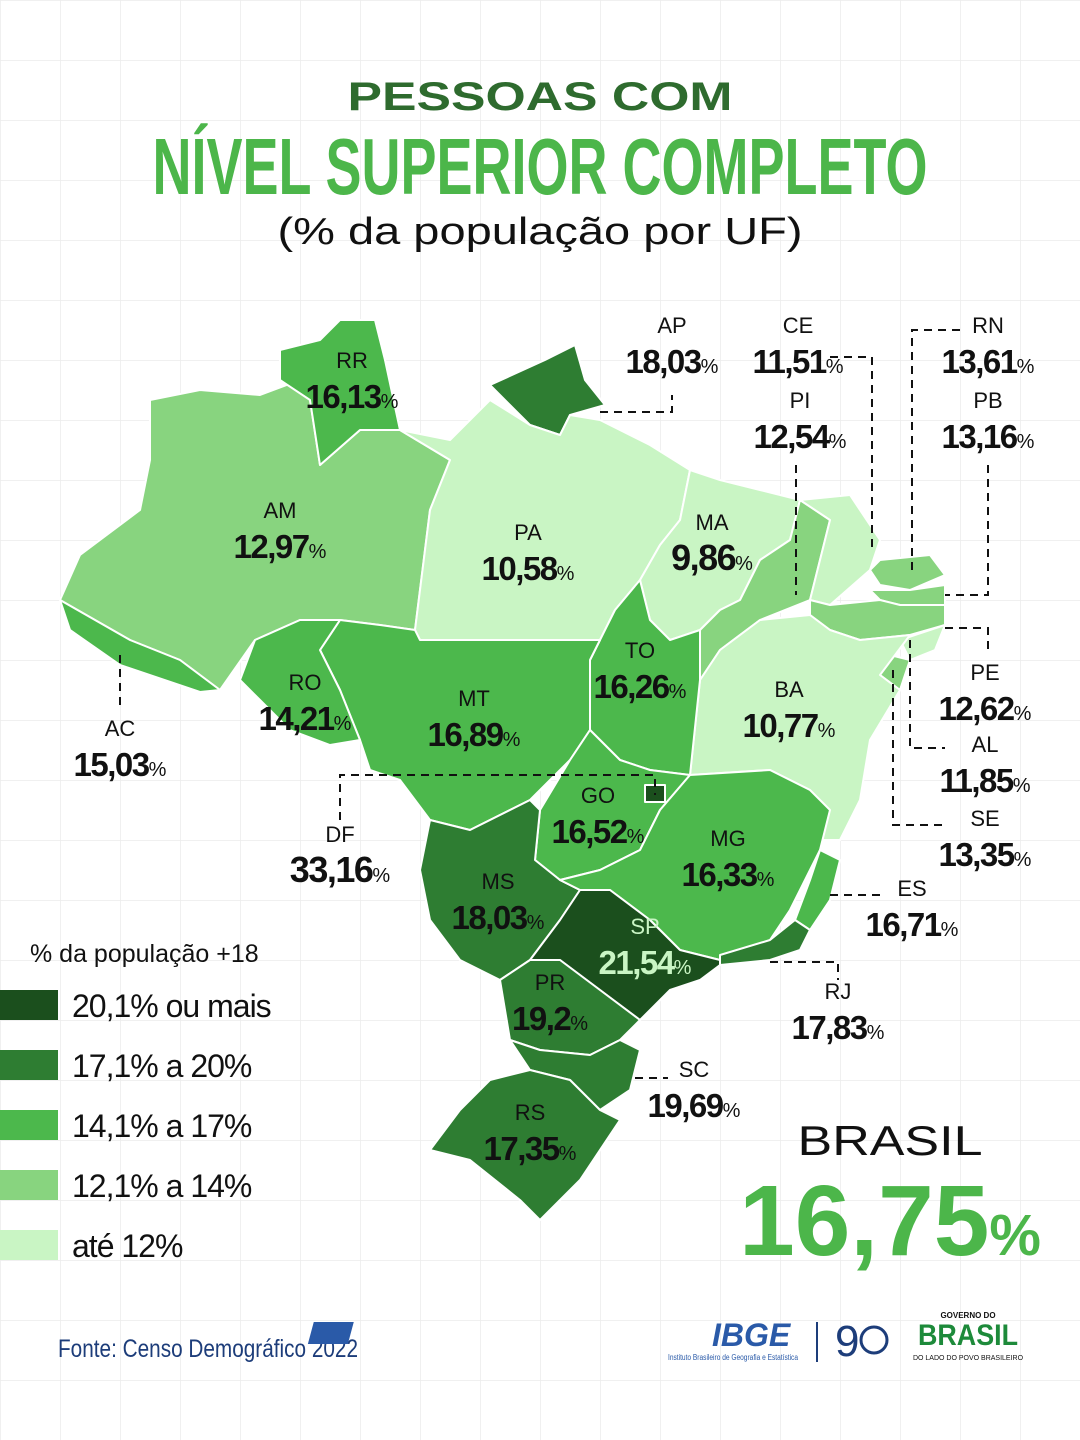 This screenshot has width=1080, height=1440. I want to click on state-figure: 13,16%, so click(988, 436).